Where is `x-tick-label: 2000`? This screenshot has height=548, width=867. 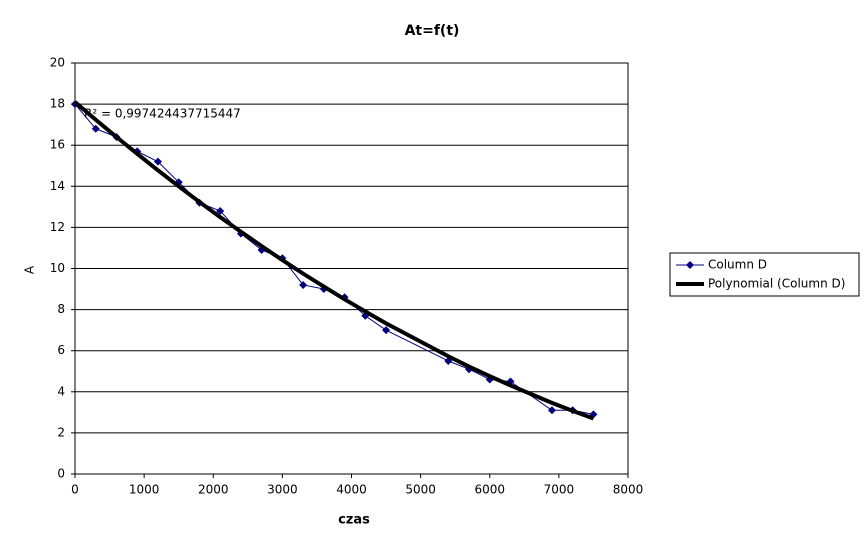 x-tick-label: 2000 is located at coordinates (213, 490).